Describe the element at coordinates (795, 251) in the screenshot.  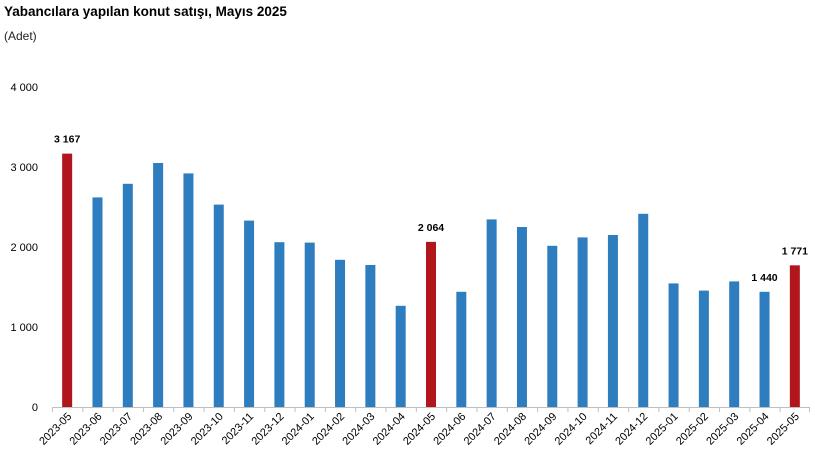
I see `data-label-2025-05: 1 771` at that location.